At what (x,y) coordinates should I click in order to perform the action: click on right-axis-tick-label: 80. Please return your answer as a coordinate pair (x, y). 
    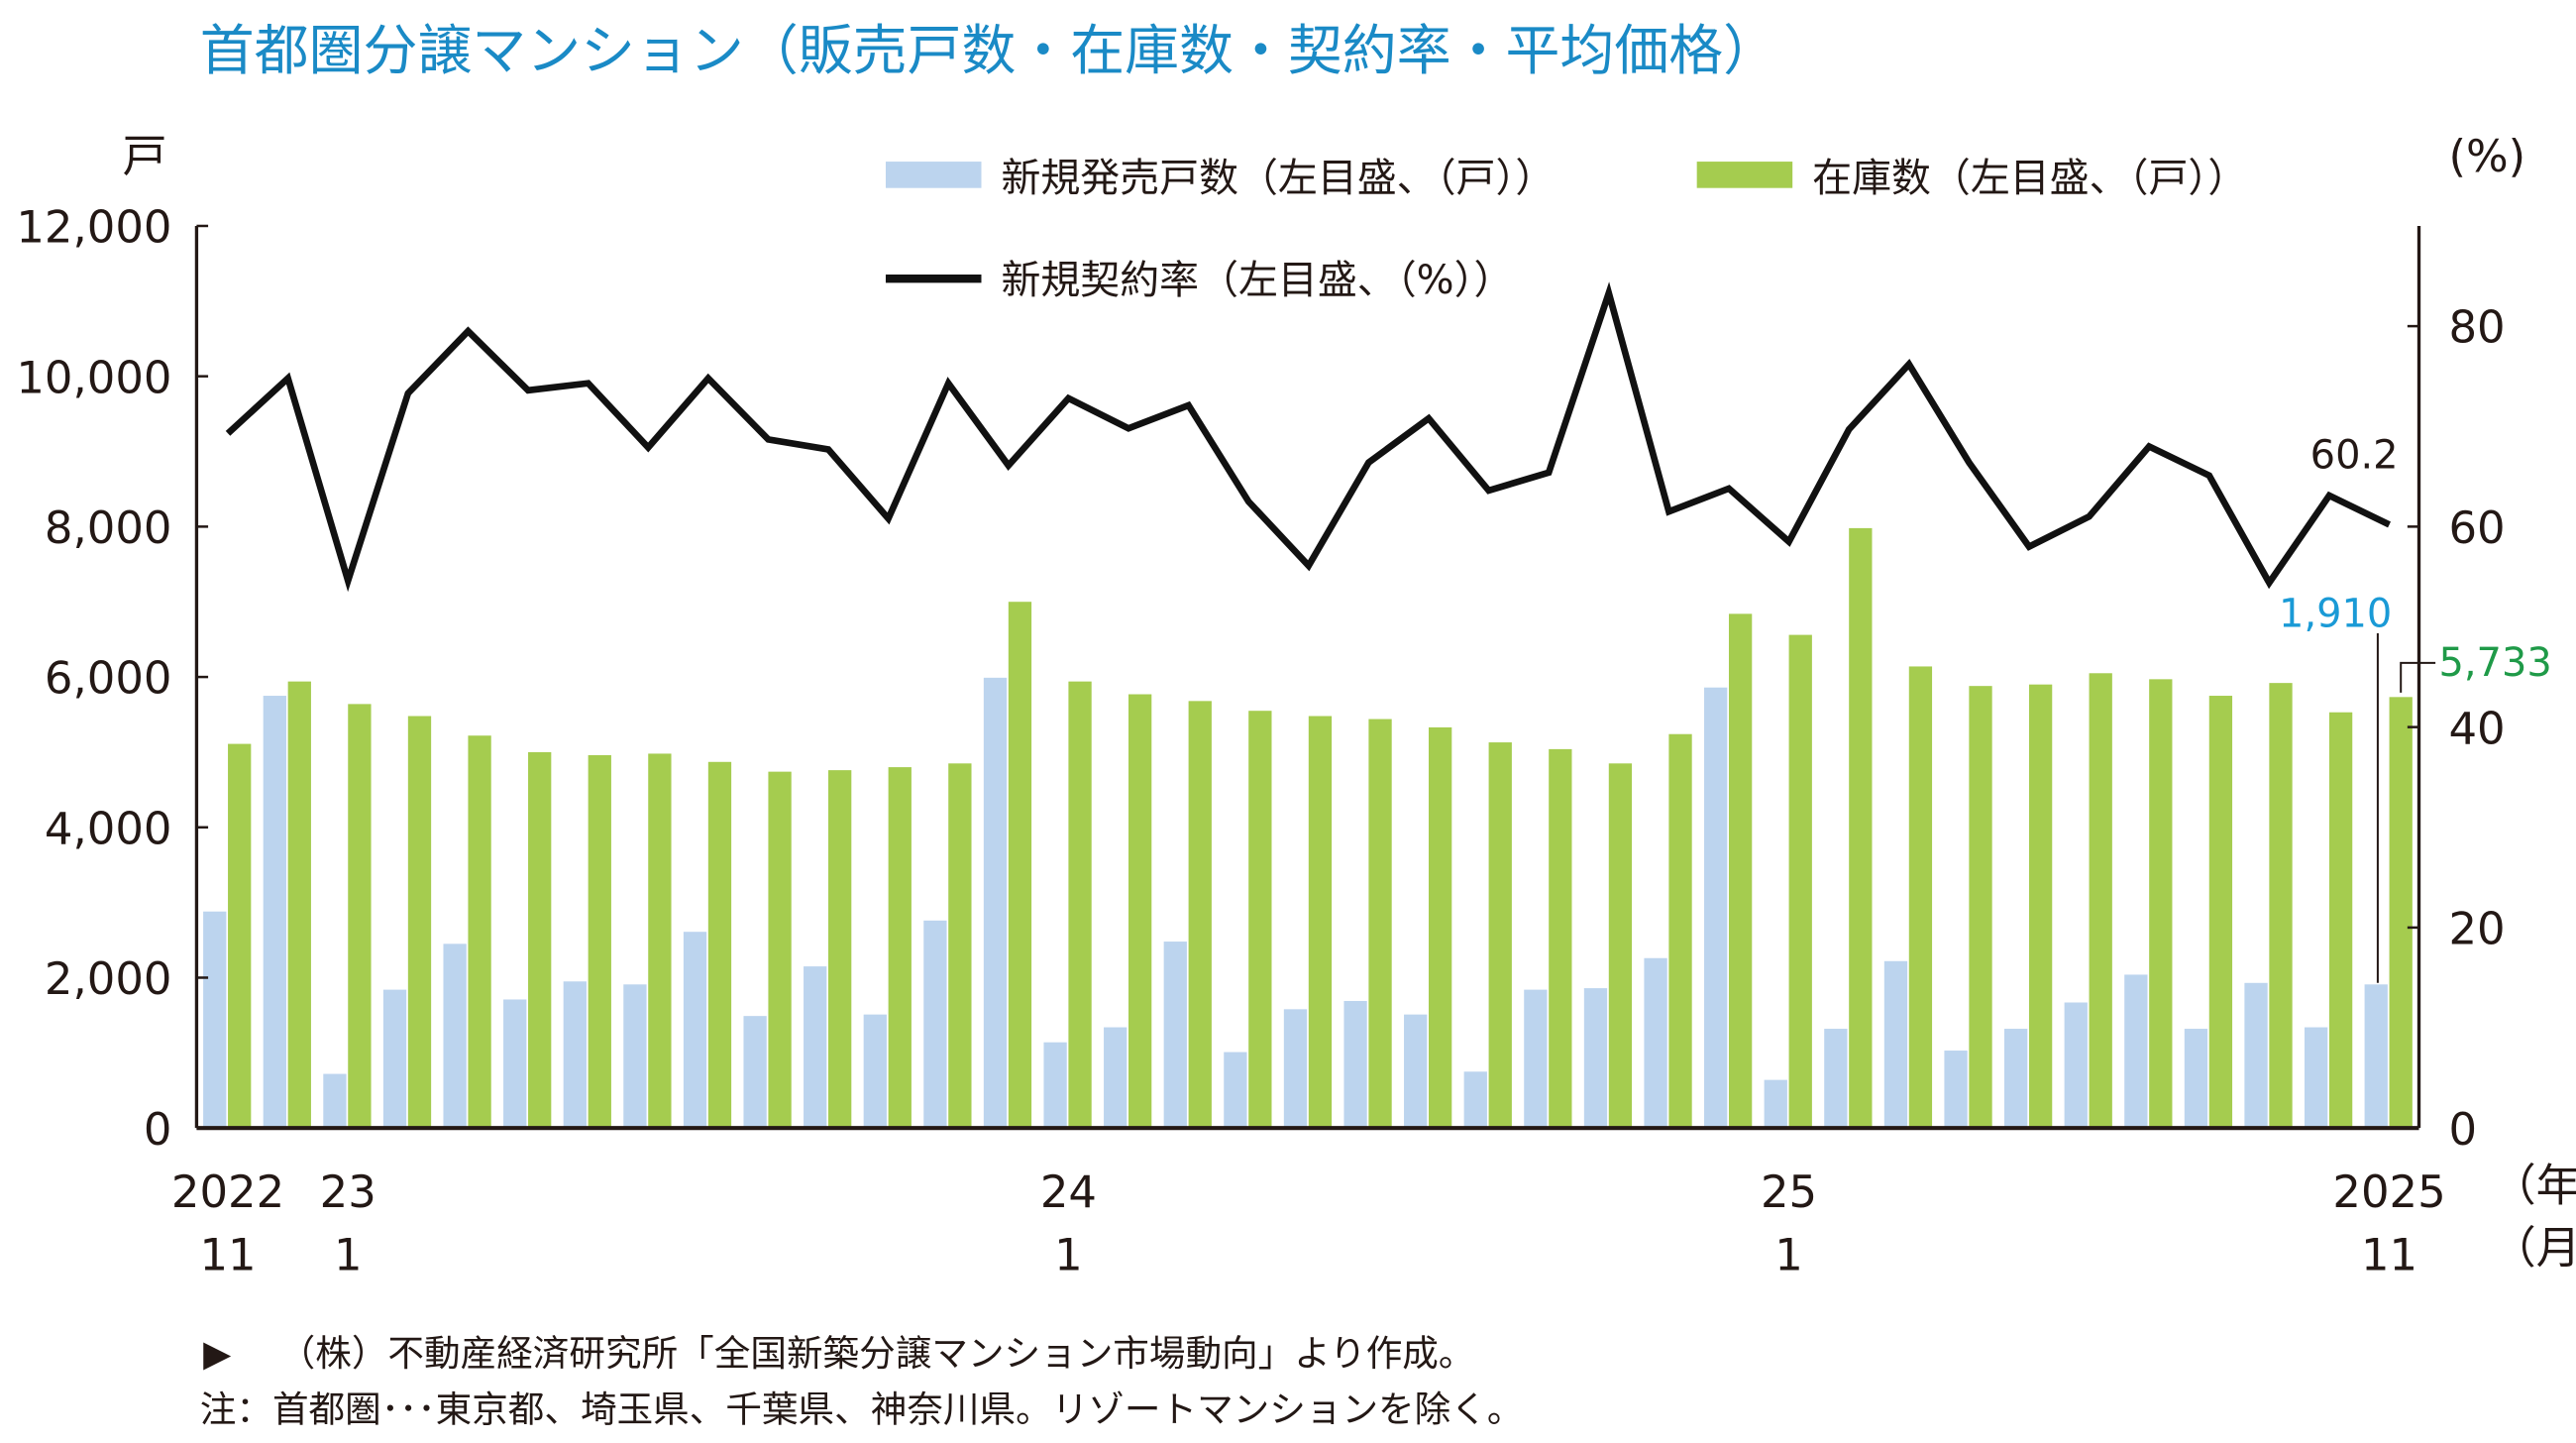
    Looking at the image, I should click on (2476, 327).